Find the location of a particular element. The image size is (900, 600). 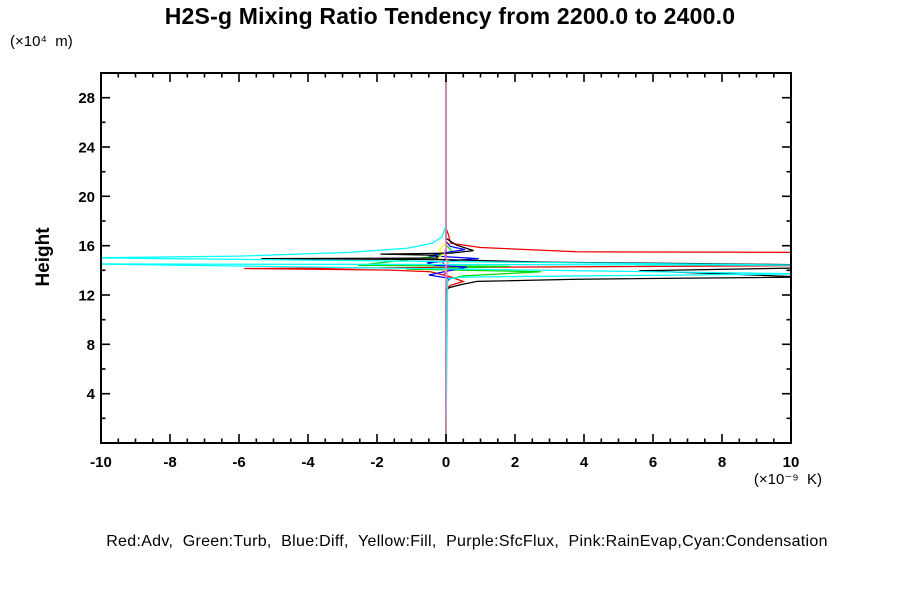

y-tick-label: 16 is located at coordinates (86, 246).